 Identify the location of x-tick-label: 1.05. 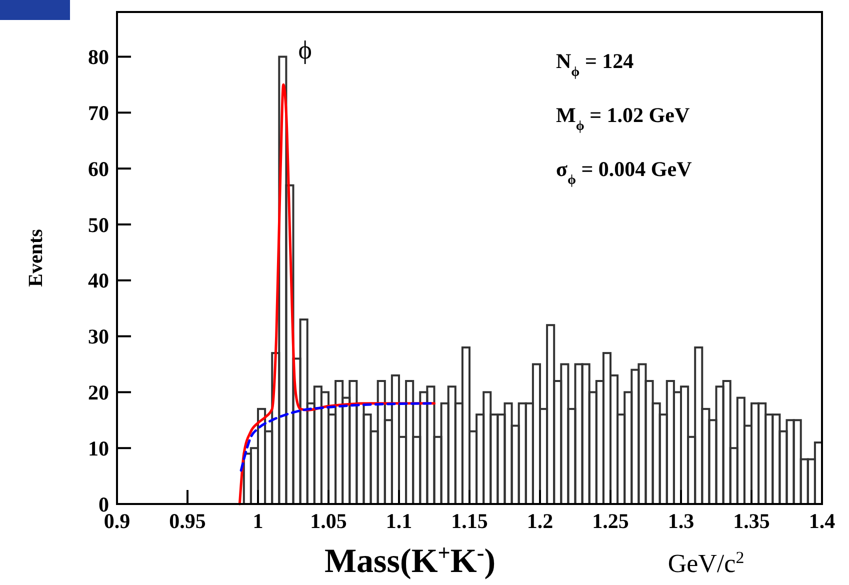
(328, 521).